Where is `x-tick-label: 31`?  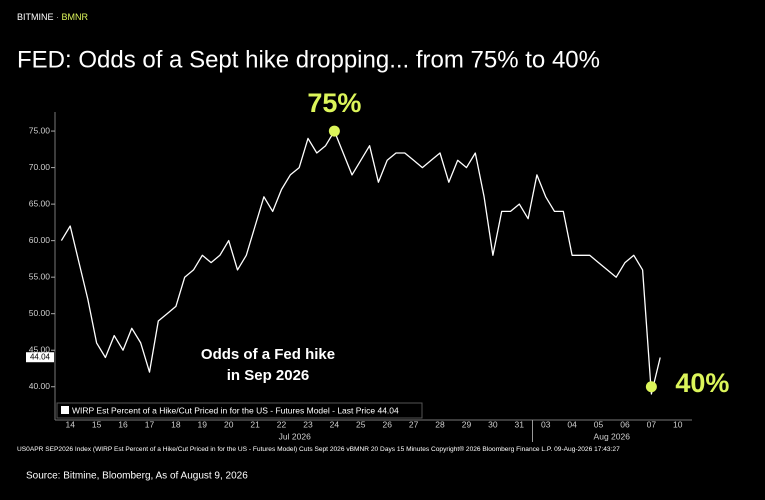 x-tick-label: 31 is located at coordinates (520, 424).